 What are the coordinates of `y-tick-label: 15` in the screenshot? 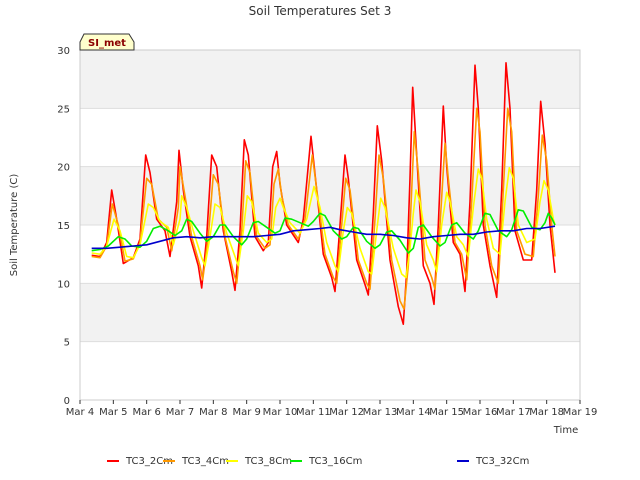 It's located at (63, 226).